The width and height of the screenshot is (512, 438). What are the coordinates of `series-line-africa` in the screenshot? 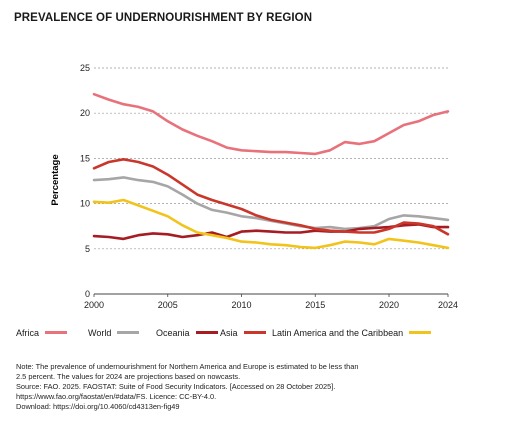 It's located at (271, 124).